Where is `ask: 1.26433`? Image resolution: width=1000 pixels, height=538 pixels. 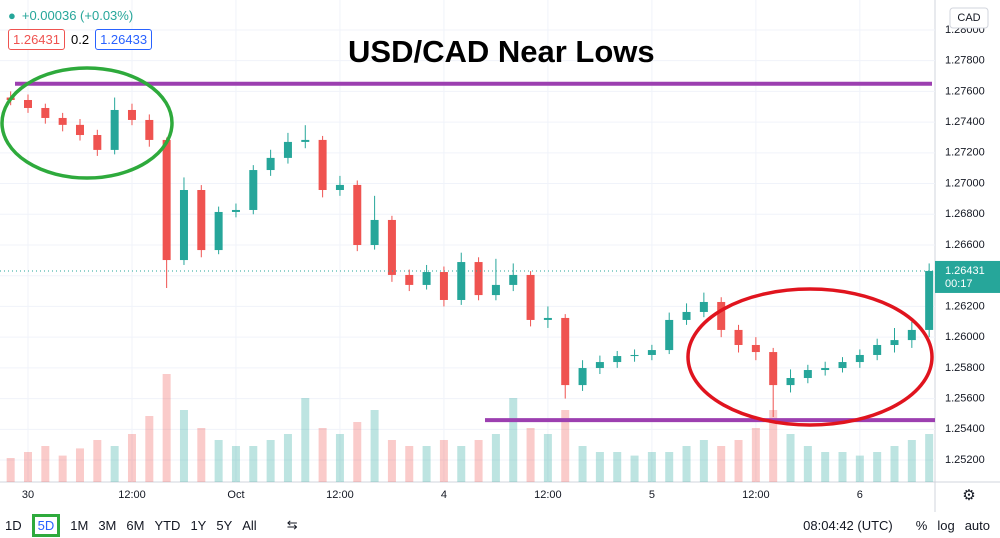 ask: 1.26433 is located at coordinates (124, 39).